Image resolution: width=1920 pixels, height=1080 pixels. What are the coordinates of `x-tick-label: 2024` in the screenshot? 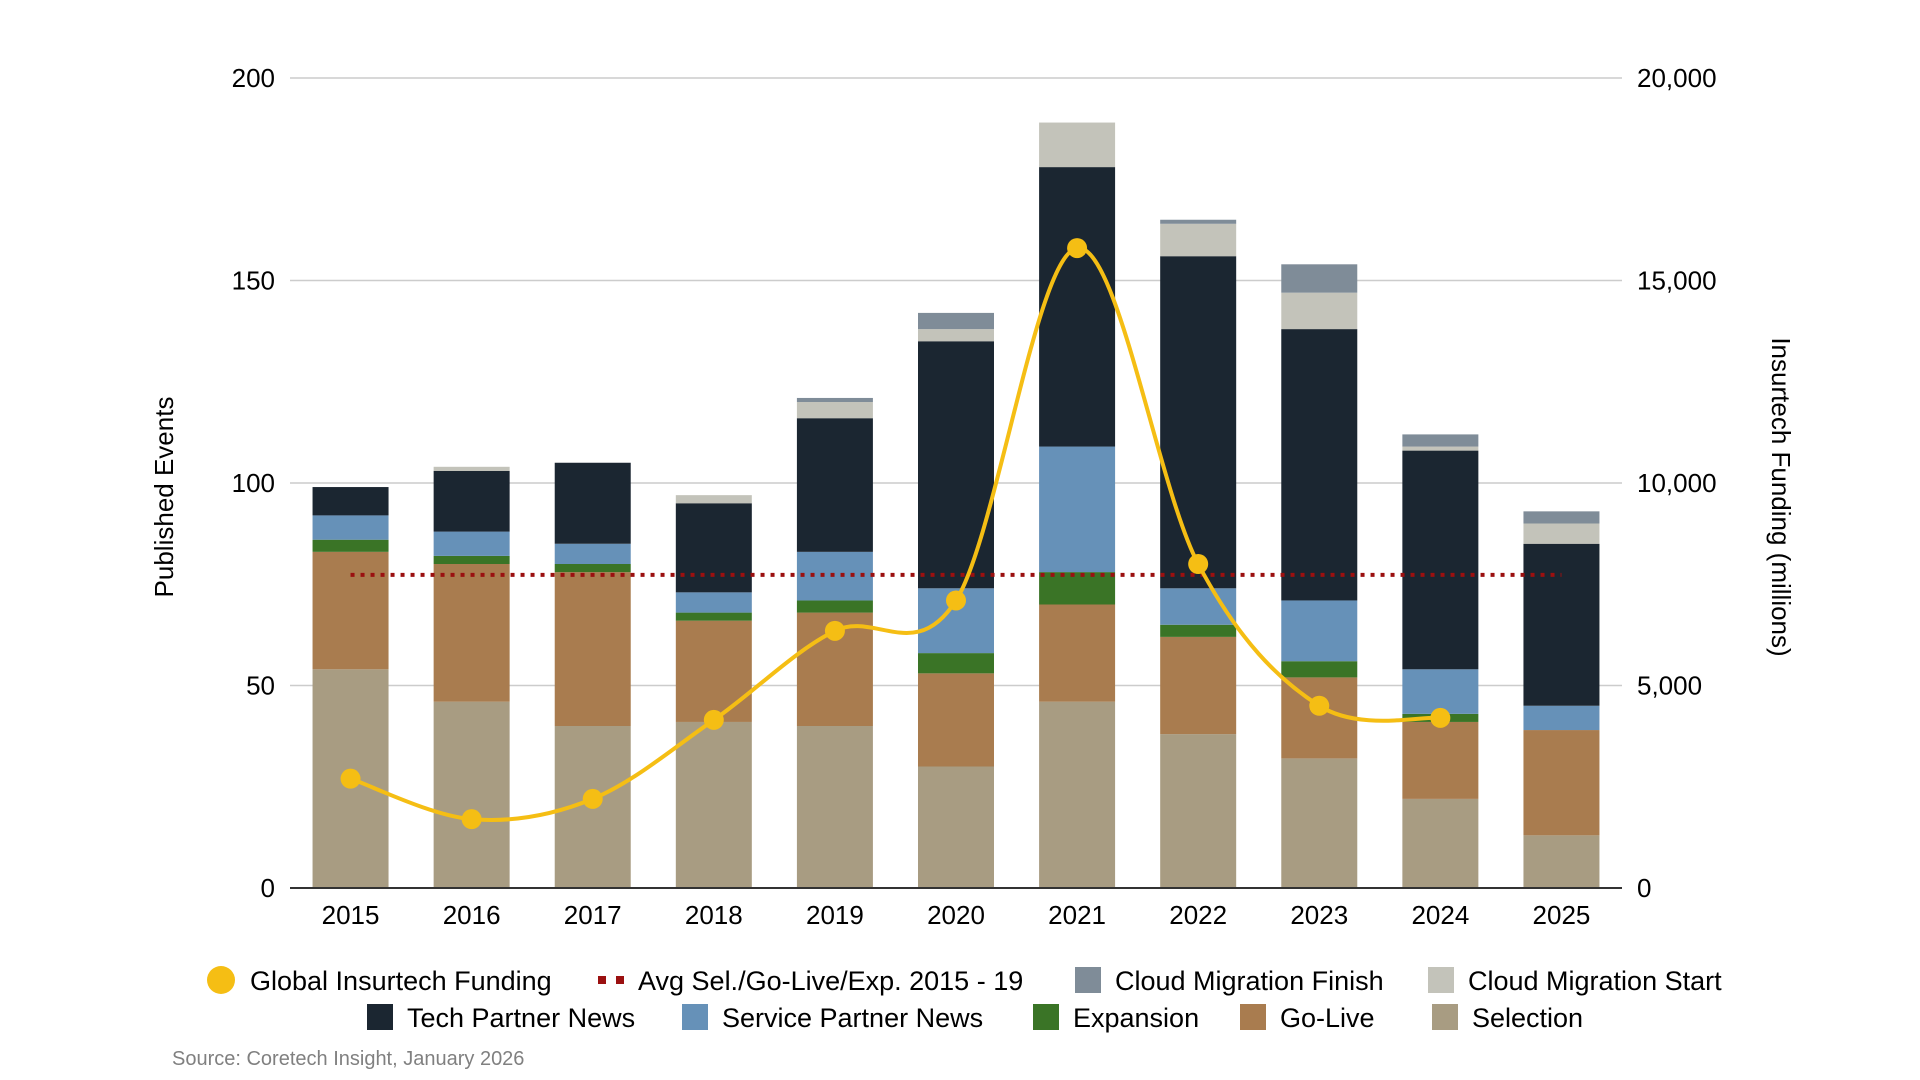 It's located at (1440, 915).